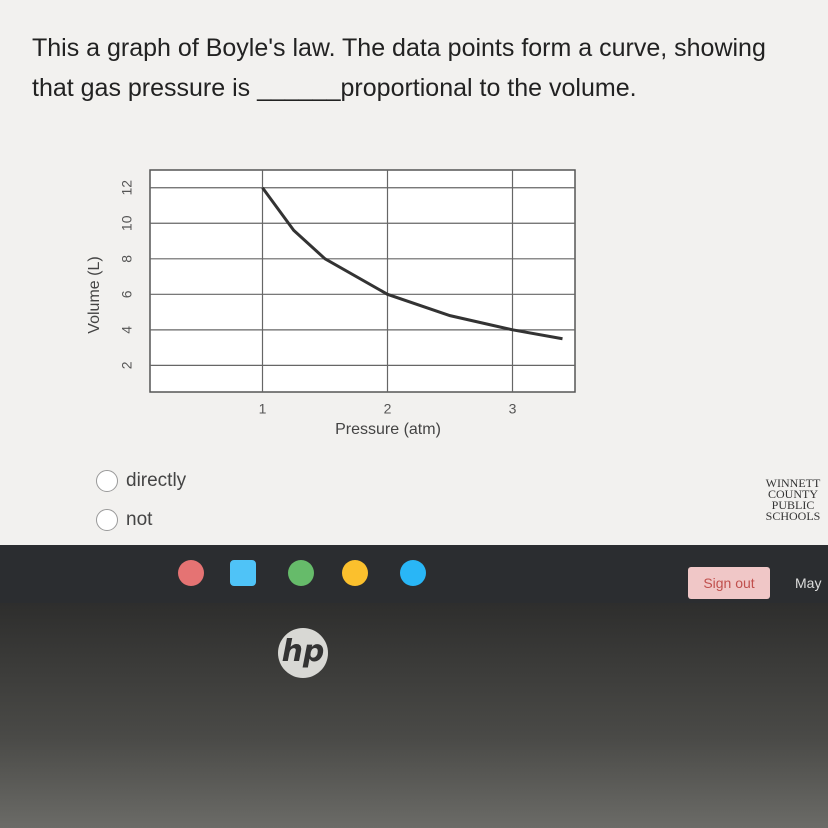  What do you see at coordinates (94, 294) in the screenshot?
I see `y-axis-label: Volume (L)` at bounding box center [94, 294].